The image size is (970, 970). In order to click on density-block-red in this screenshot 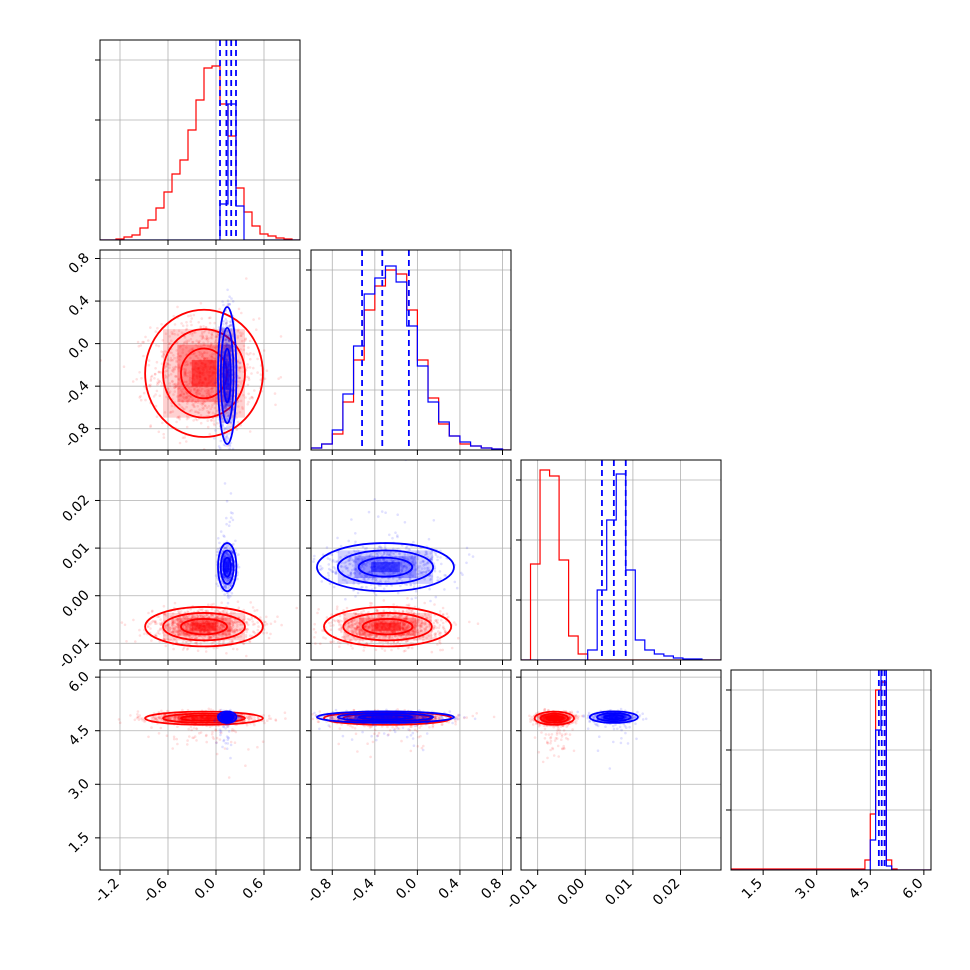, I will do `click(204, 373)`.